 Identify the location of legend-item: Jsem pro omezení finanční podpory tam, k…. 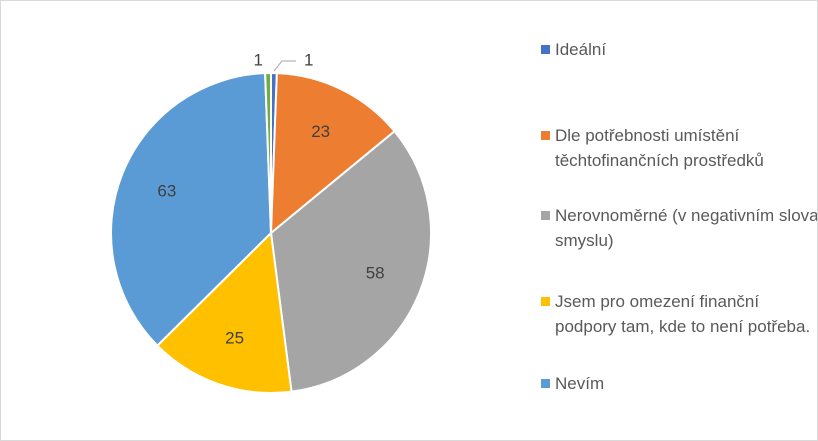
(679, 314).